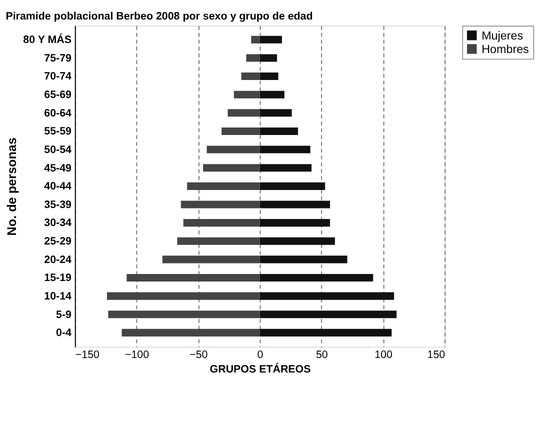 Image resolution: width=539 pixels, height=430 pixels. What do you see at coordinates (11, 187) in the screenshot?
I see `y-axis-title: No. de personas` at bounding box center [11, 187].